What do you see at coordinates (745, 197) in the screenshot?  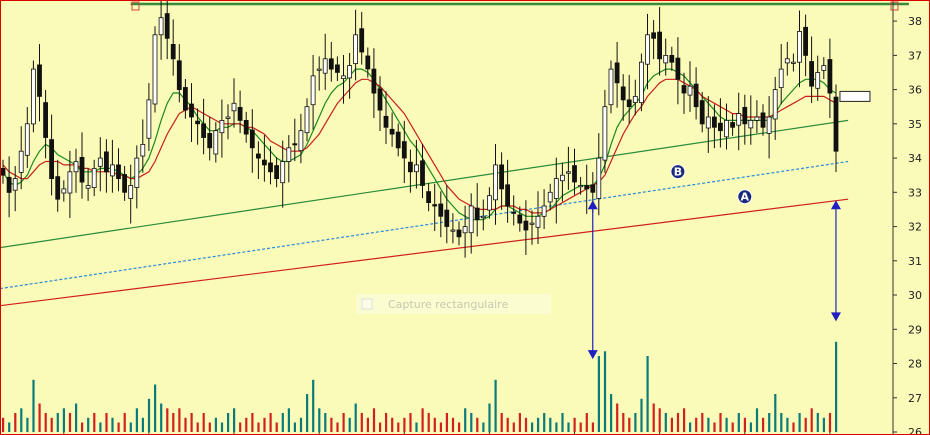 I see `badge-A` at bounding box center [745, 197].